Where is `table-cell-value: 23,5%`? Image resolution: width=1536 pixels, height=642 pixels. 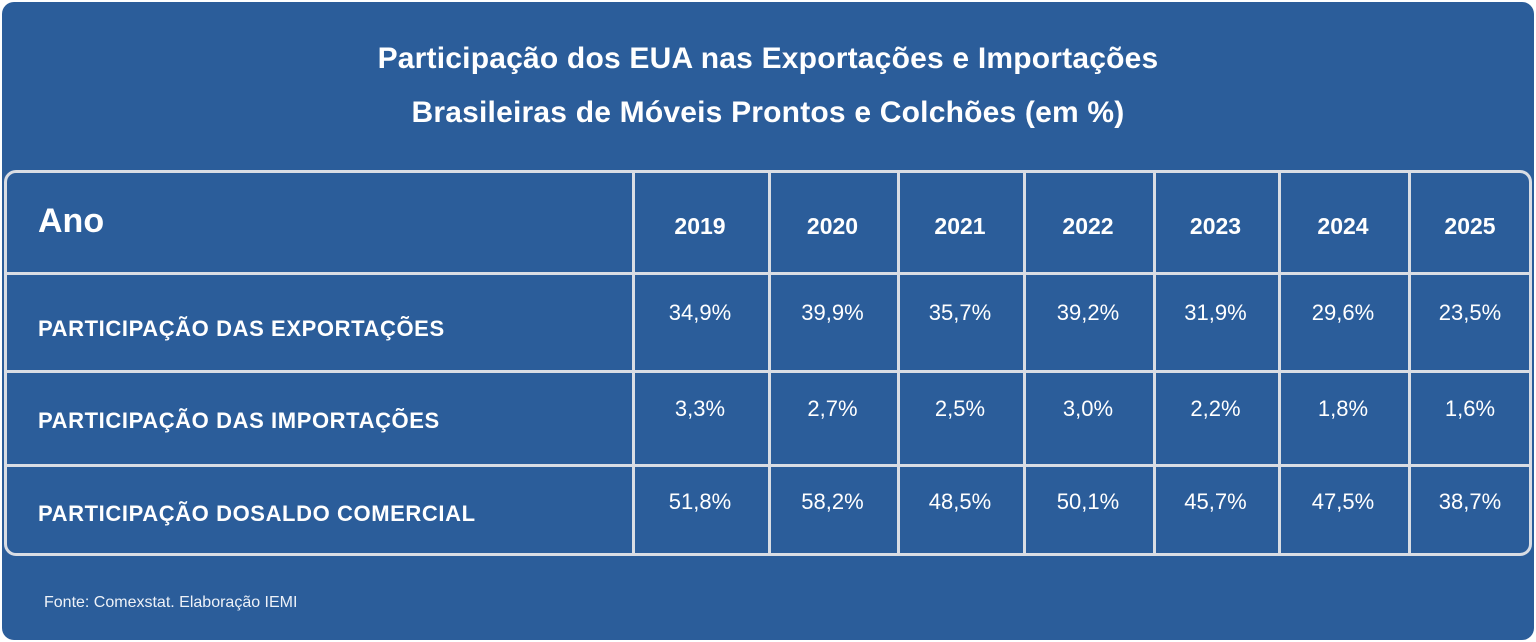 table-cell-value: 23,5% is located at coordinates (1470, 312).